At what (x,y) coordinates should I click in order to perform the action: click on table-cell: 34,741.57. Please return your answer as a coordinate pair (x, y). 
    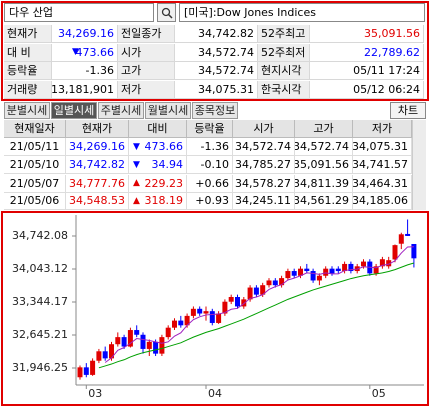
    Looking at the image, I should click on (382, 165).